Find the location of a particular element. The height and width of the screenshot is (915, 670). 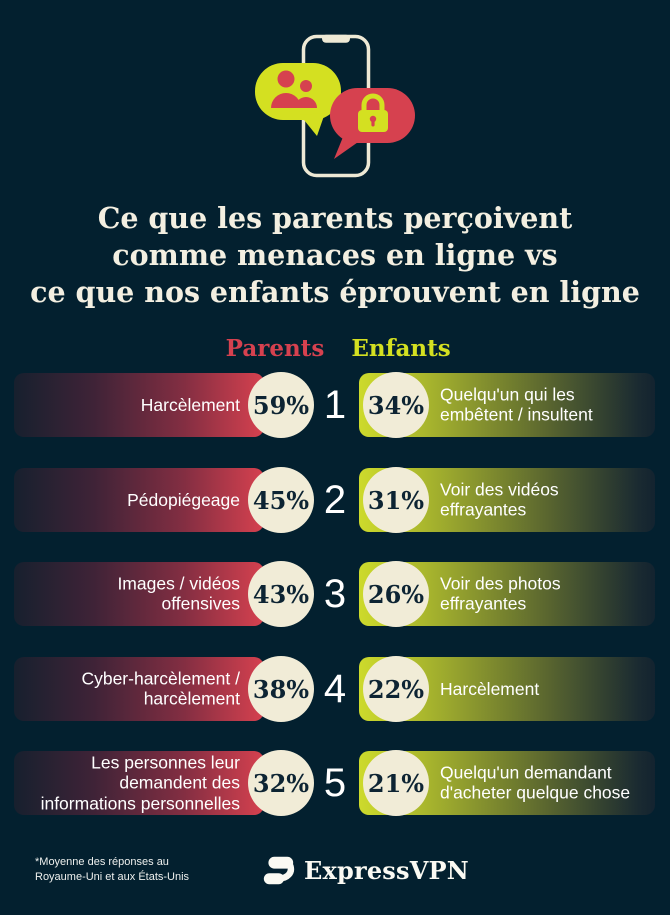

parents-value-badge: 43% is located at coordinates (281, 594).